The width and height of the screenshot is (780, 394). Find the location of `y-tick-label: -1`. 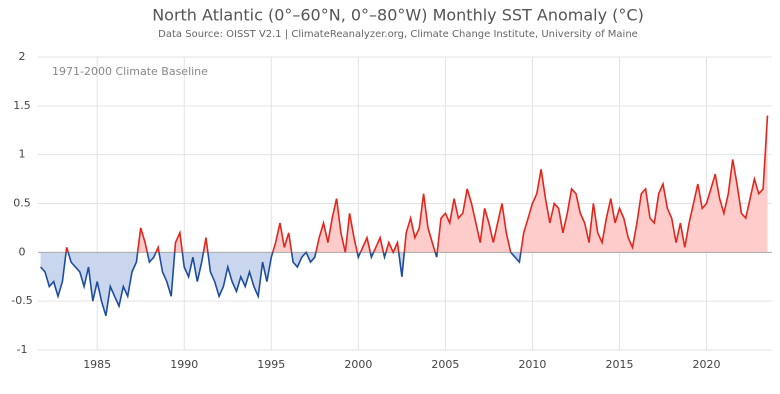

y-tick-label: -1 is located at coordinates (22, 349).